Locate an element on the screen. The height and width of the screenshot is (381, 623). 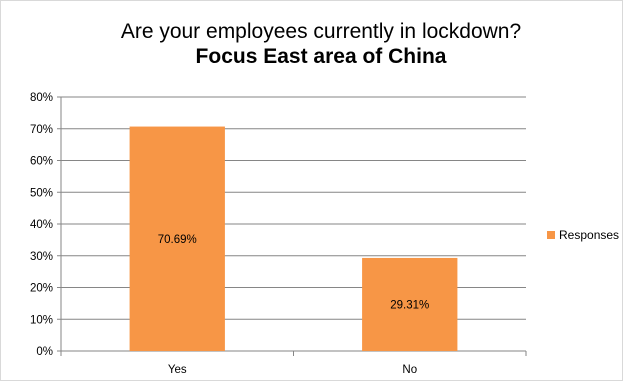
y-tick-label: 50% is located at coordinates (41, 193).